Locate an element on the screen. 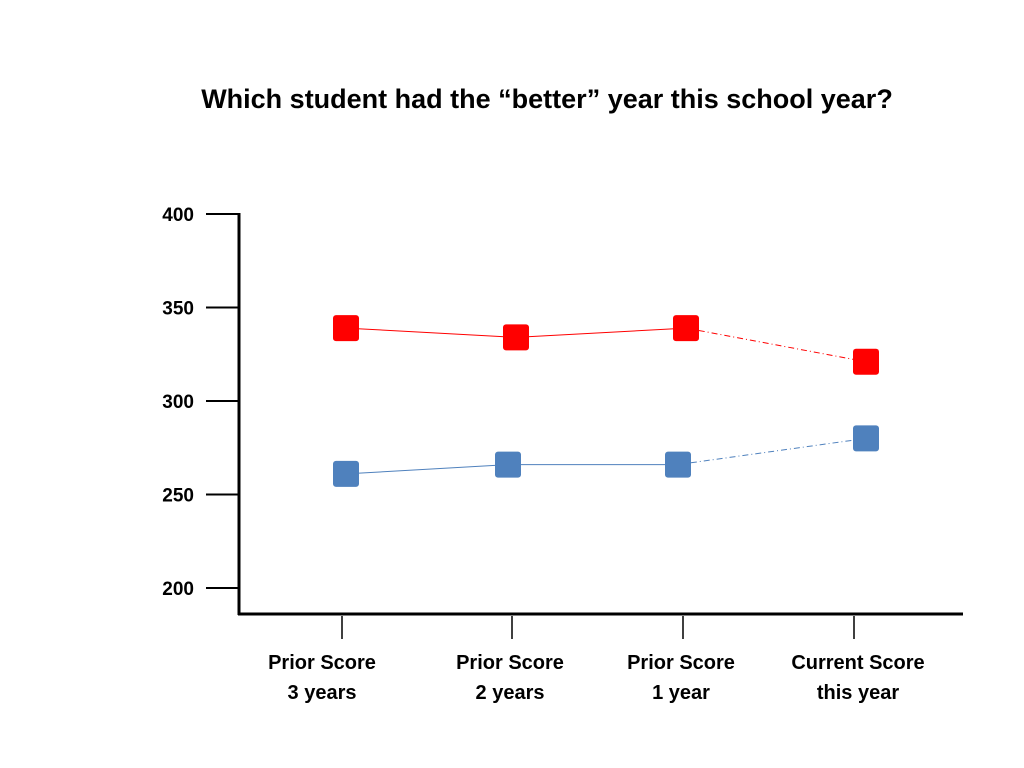  x-category-label: Prior Score 1 year is located at coordinates (681, 678).